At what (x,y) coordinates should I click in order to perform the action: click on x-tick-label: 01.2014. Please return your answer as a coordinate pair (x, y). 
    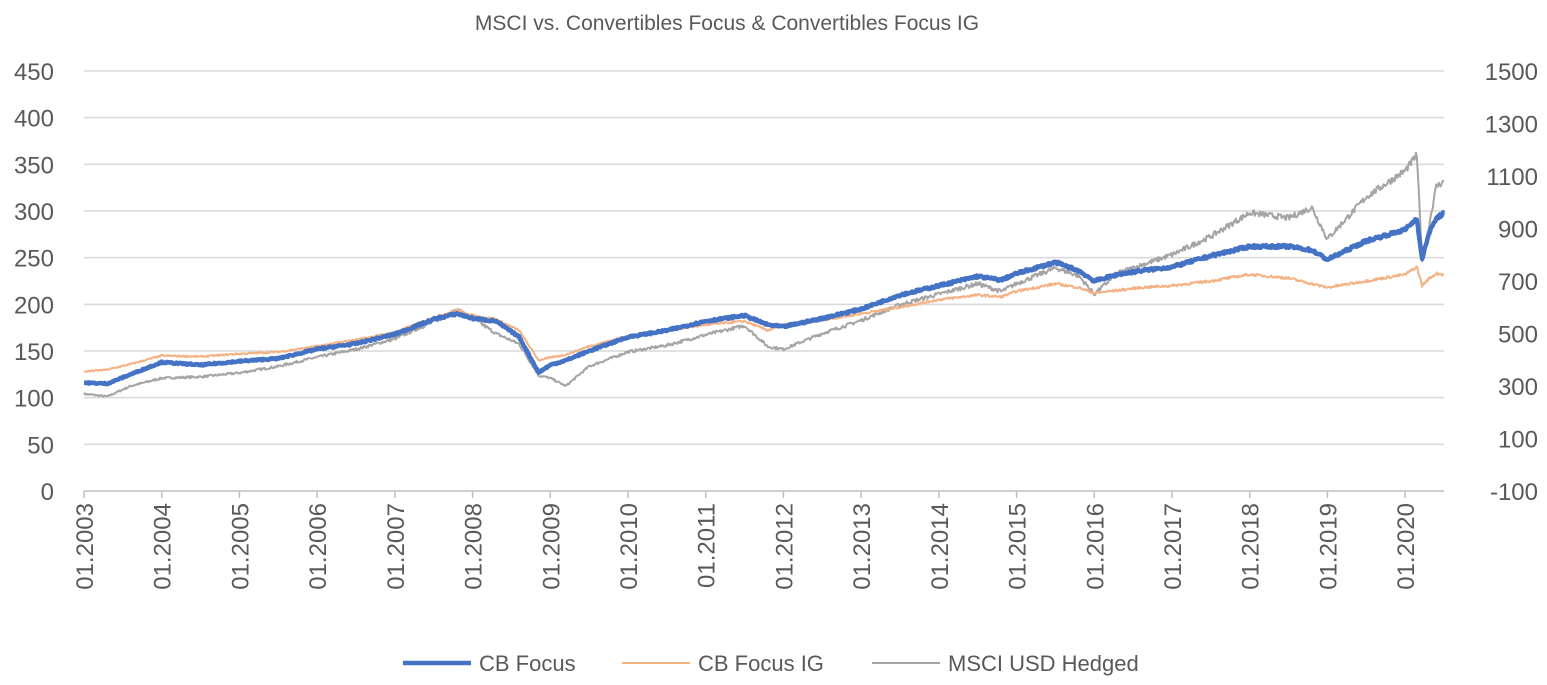
    Looking at the image, I should click on (940, 546).